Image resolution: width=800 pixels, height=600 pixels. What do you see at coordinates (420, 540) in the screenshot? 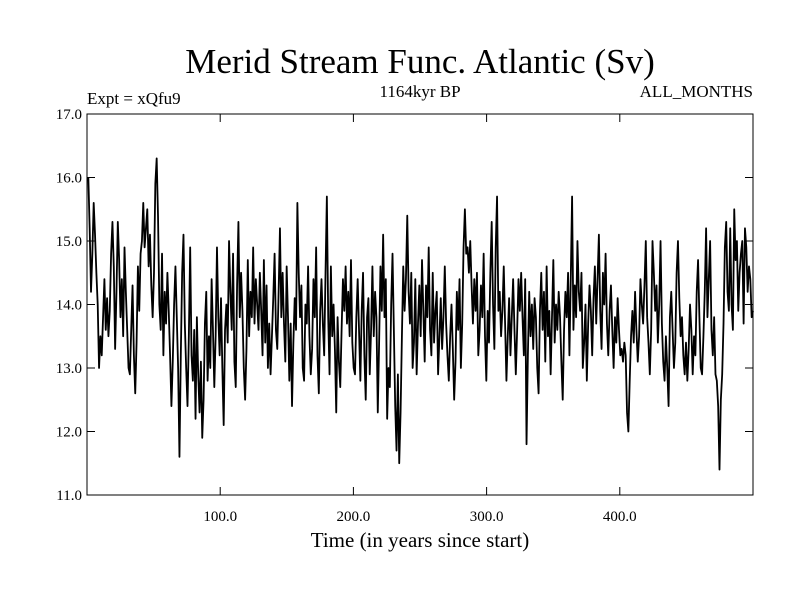
I see `x-axis-label: Time (in years since start)` at bounding box center [420, 540].